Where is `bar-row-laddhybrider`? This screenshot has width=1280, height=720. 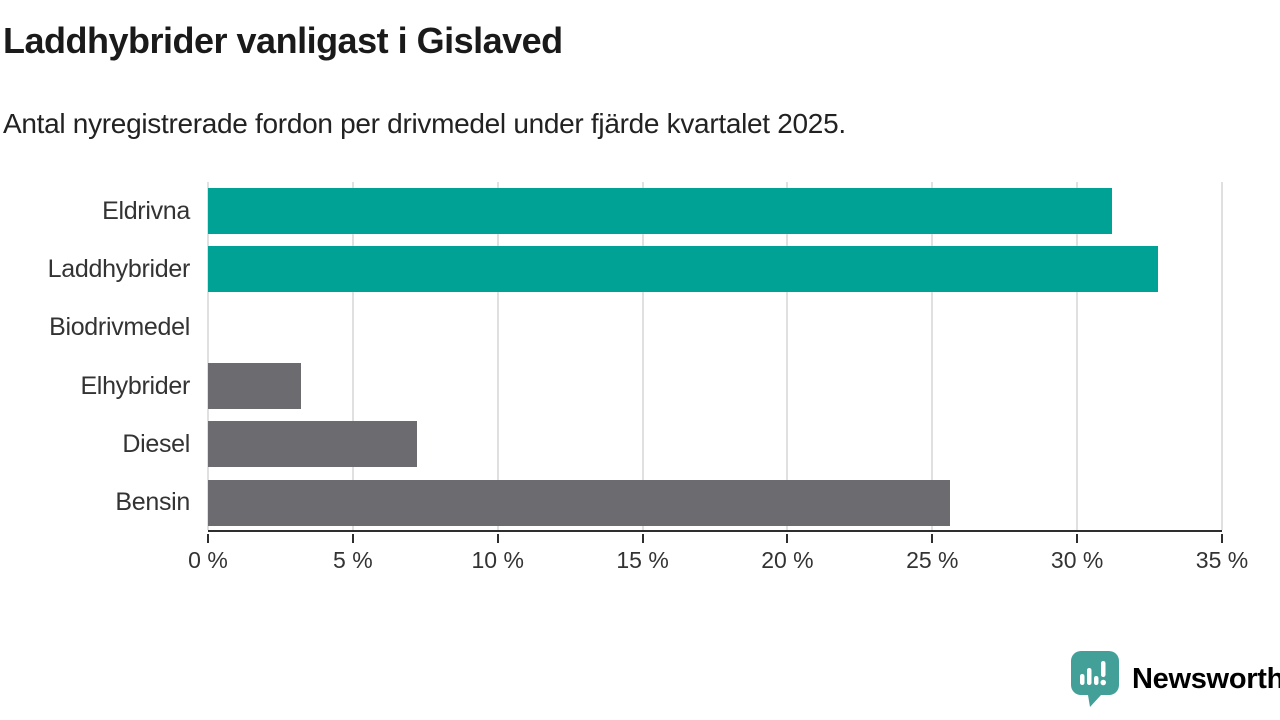
bar-row-laddhybrider is located at coordinates (715, 269).